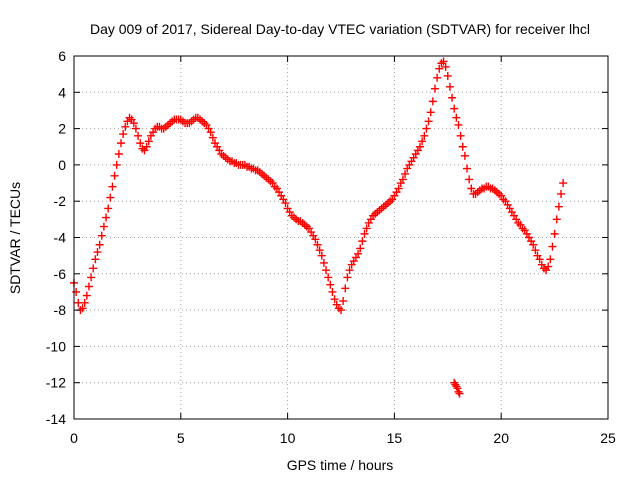  What do you see at coordinates (62, 56) in the screenshot?
I see `y-tick-label: 6` at bounding box center [62, 56].